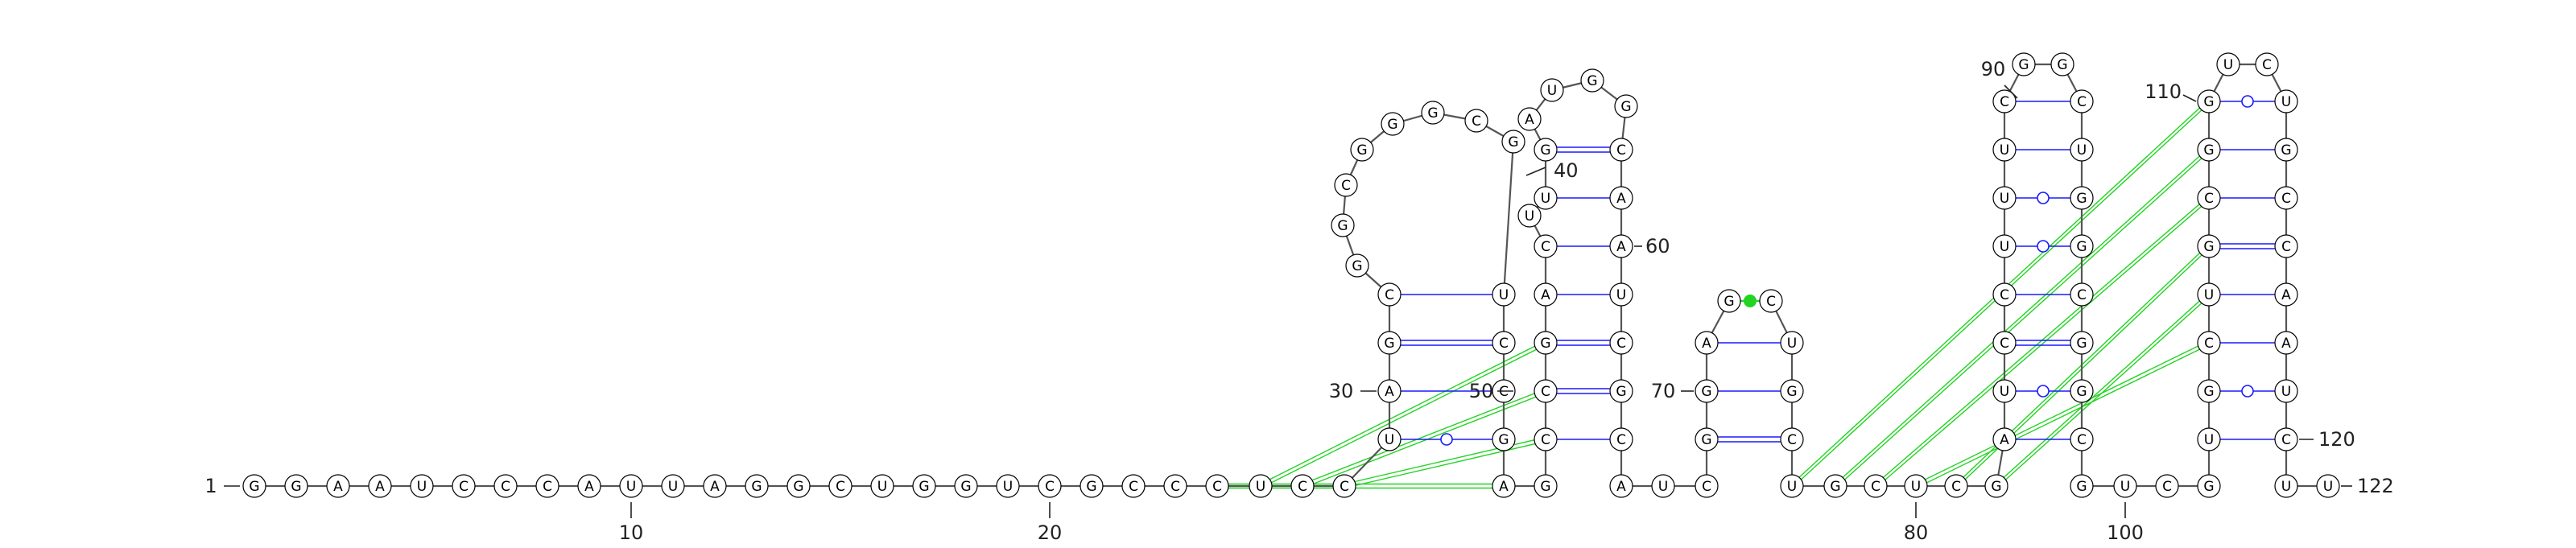  I want to click on position-number: 122, so click(2375, 486).